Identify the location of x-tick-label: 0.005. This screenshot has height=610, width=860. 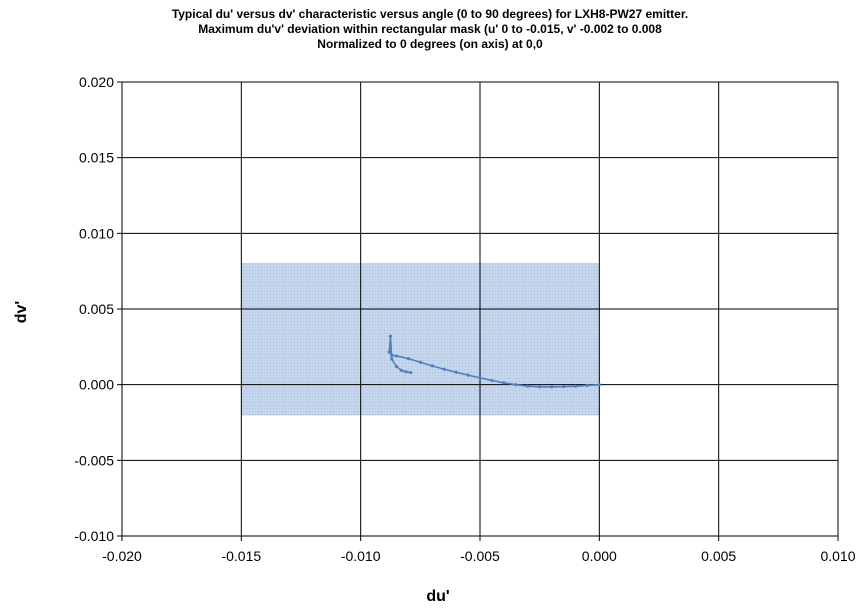
(718, 556).